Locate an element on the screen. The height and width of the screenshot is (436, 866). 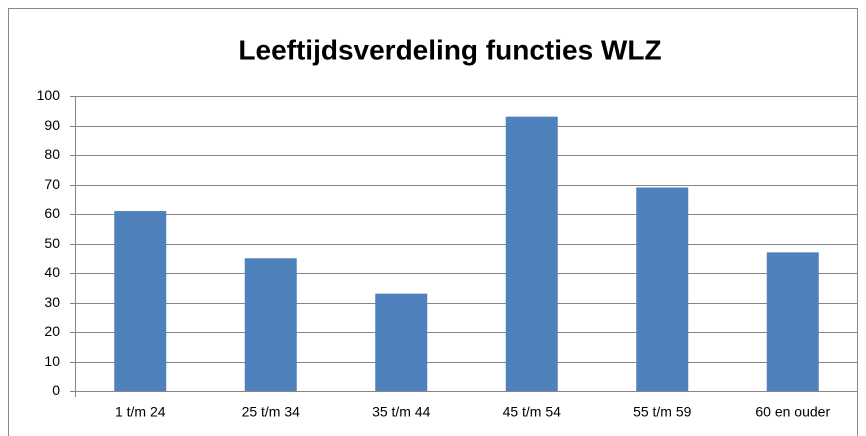
y-tick-label: 10 is located at coordinates (52, 361).